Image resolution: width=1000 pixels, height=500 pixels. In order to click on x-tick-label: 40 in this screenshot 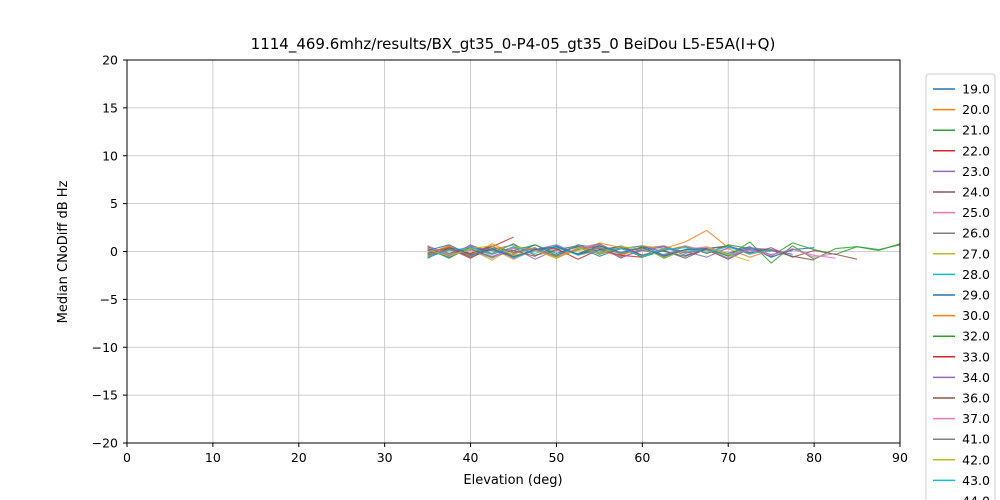, I will do `click(471, 457)`.